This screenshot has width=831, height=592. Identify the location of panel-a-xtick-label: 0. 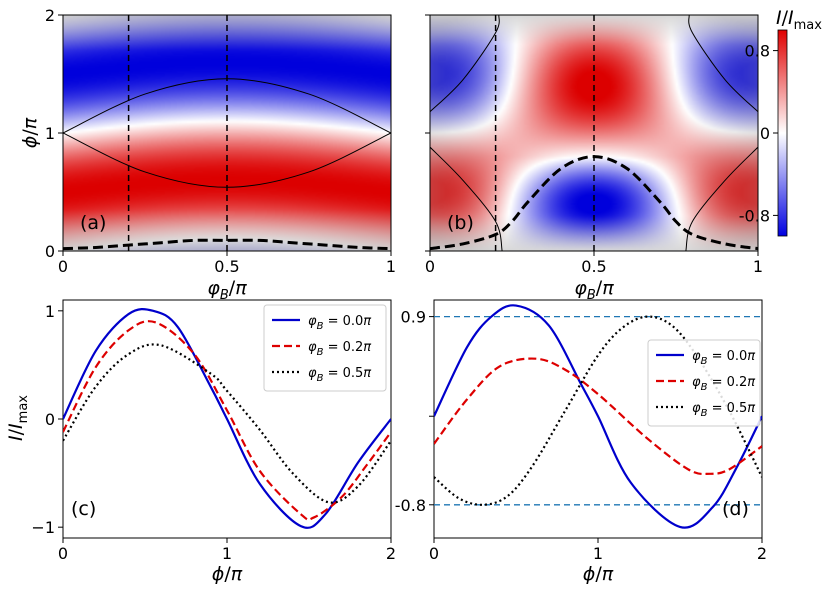
(63, 266).